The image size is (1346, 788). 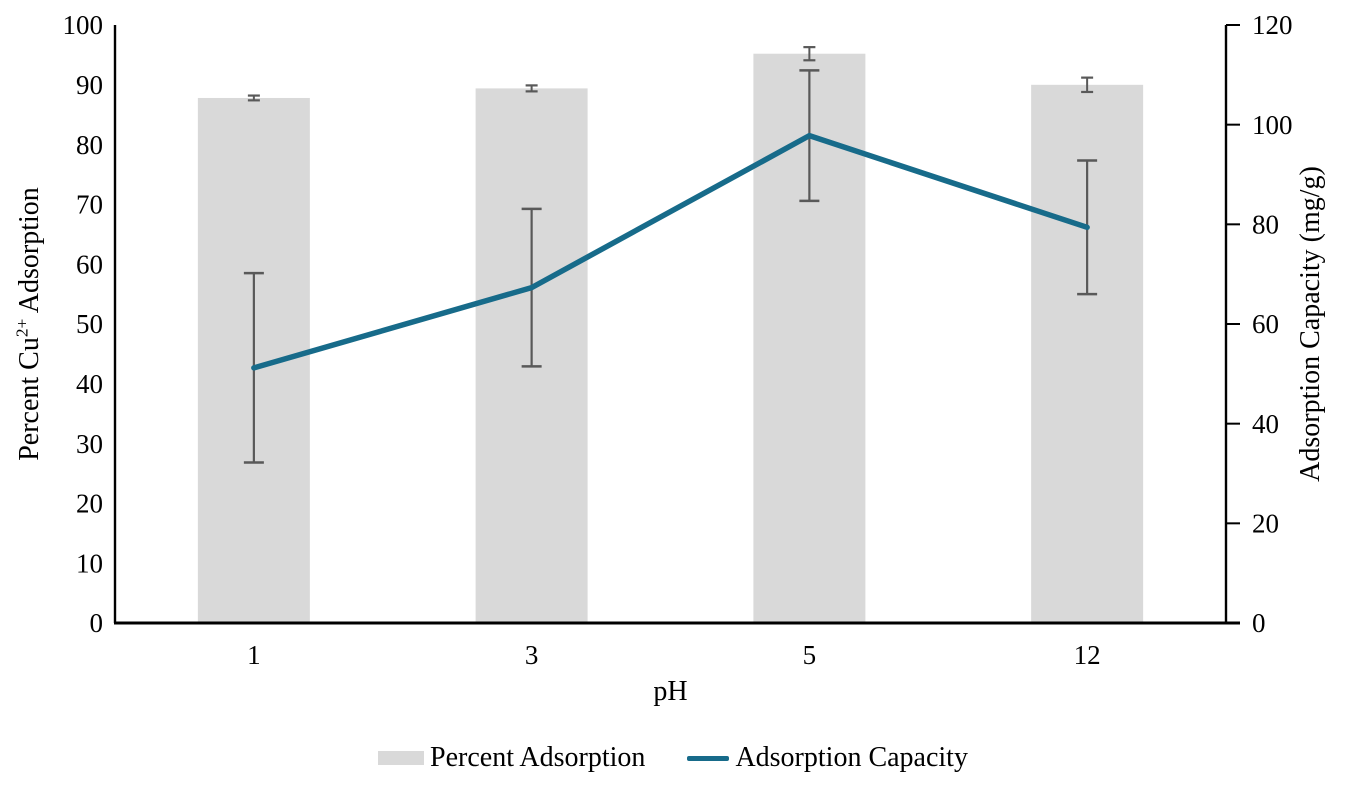 I want to click on left-y-axis-title-suffix: Adsorption, so click(x=29, y=253).